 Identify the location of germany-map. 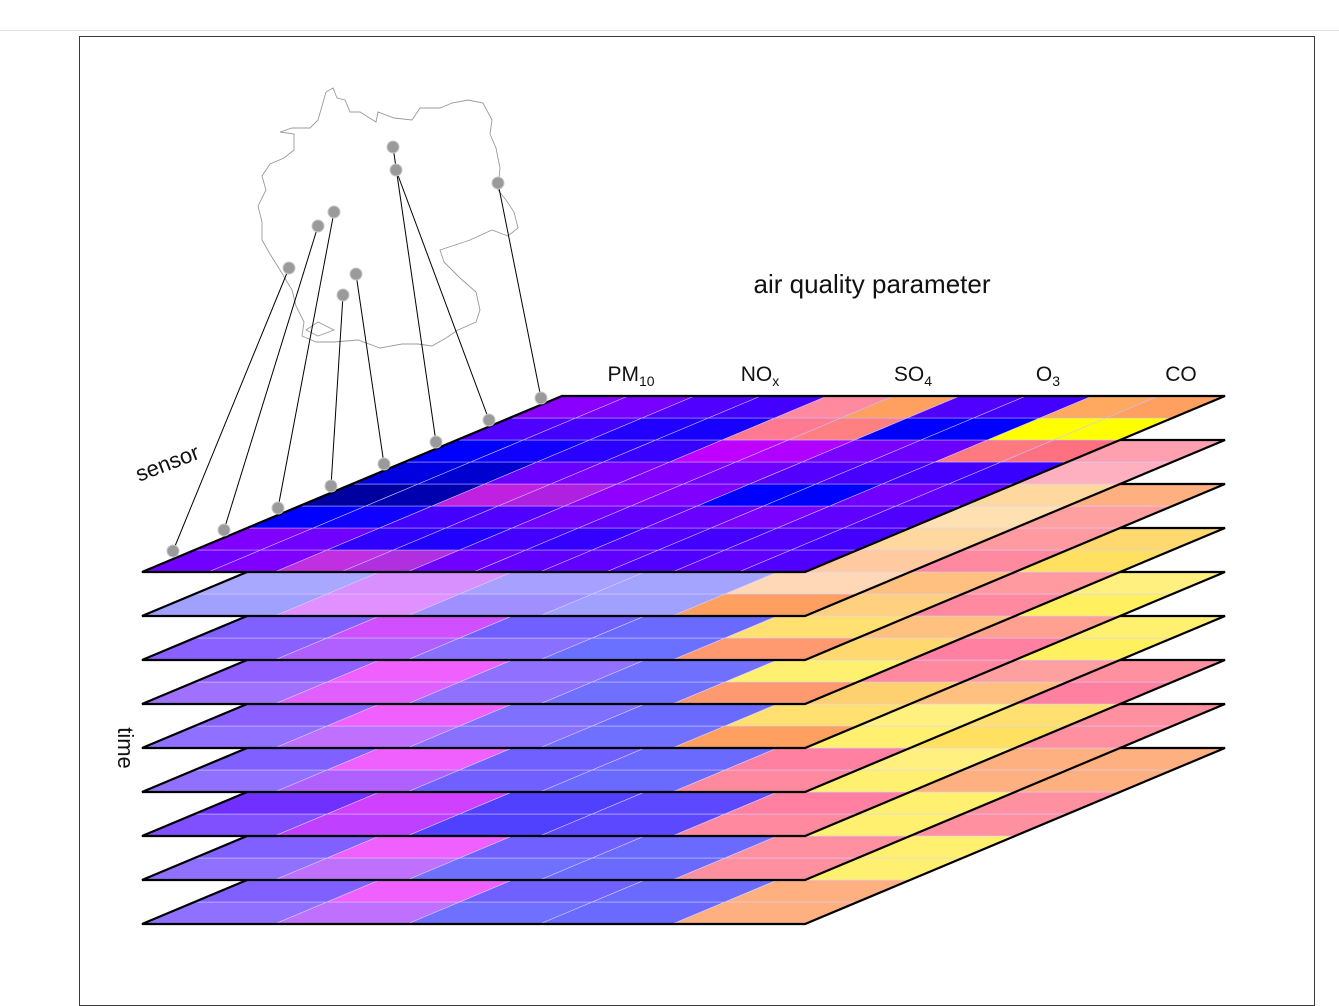
(388, 218).